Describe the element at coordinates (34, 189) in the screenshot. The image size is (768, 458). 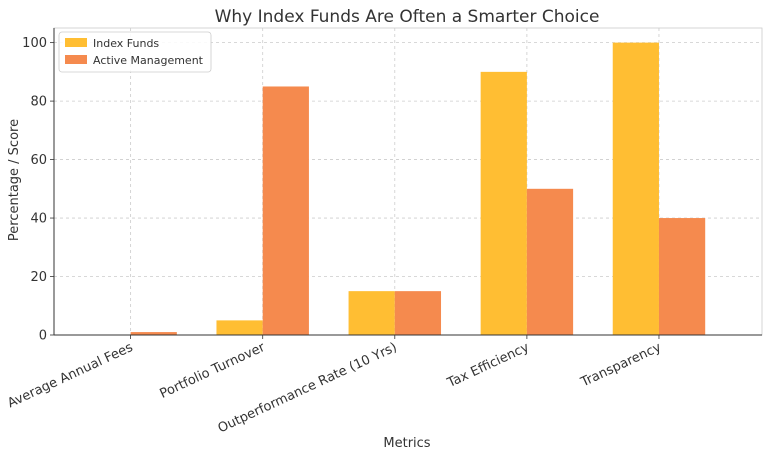
I see `y-tick-labels: 0 20 40 60 80 100` at that location.